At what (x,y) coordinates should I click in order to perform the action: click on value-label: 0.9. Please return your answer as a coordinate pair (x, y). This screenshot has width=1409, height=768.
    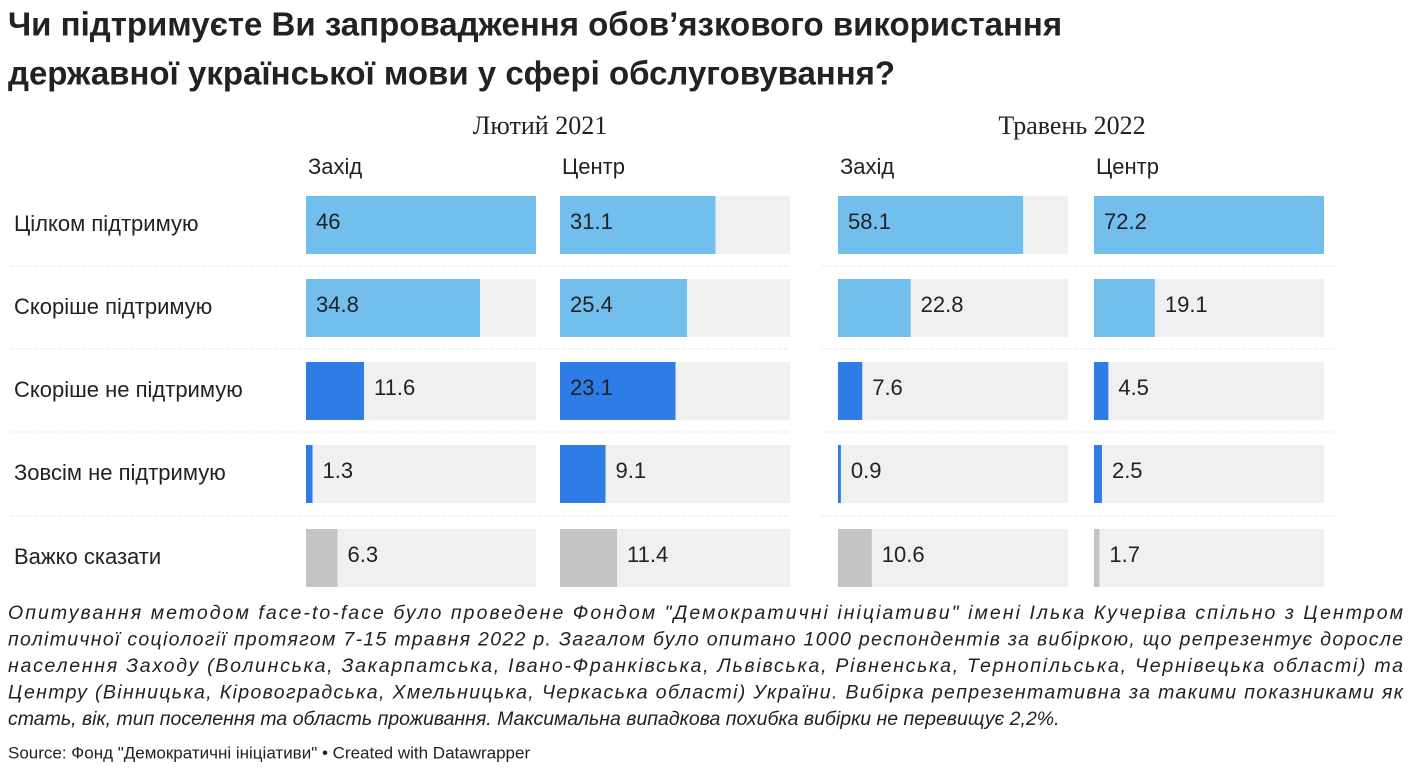
    Looking at the image, I should click on (866, 470).